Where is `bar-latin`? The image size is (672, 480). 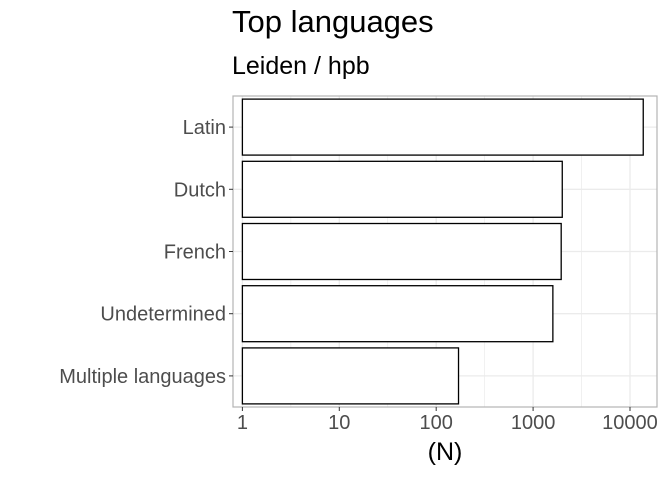 bar-latin is located at coordinates (442, 127).